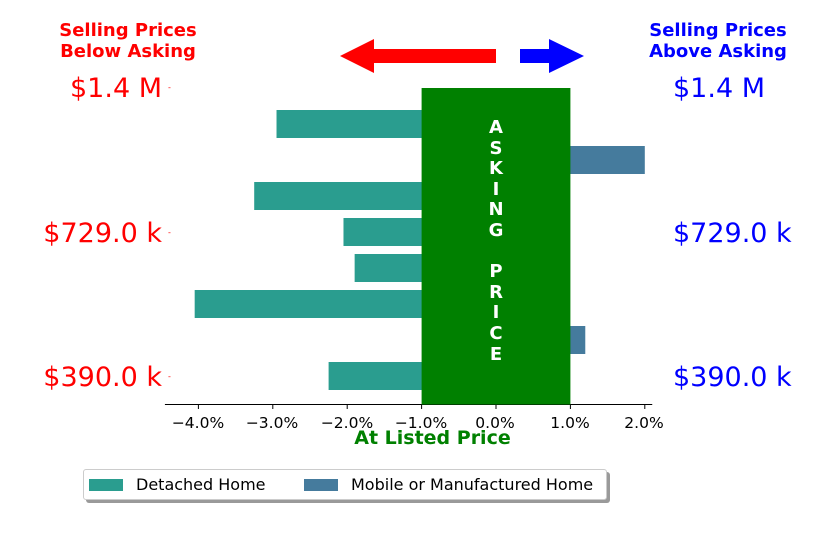 This screenshot has width=835, height=541. I want to click on asking-price-band, so click(496, 246).